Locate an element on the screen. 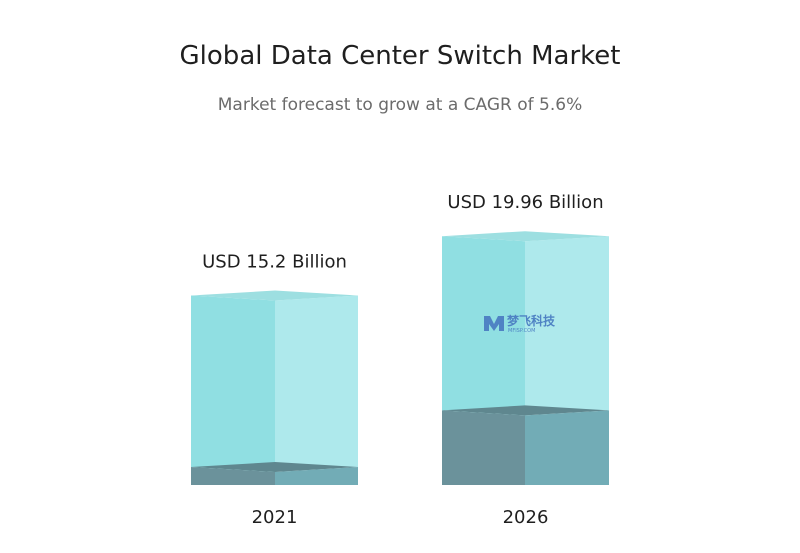 Image resolution: width=800 pixels, height=553 pixels. category-label: 2026 is located at coordinates (526, 517).